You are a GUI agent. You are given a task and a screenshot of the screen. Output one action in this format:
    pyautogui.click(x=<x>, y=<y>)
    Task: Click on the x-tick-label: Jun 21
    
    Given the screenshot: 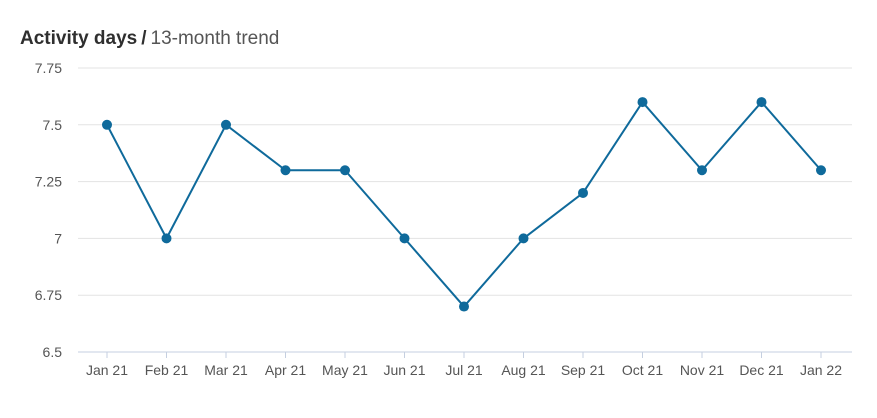 What is the action you would take?
    pyautogui.click(x=404, y=370)
    